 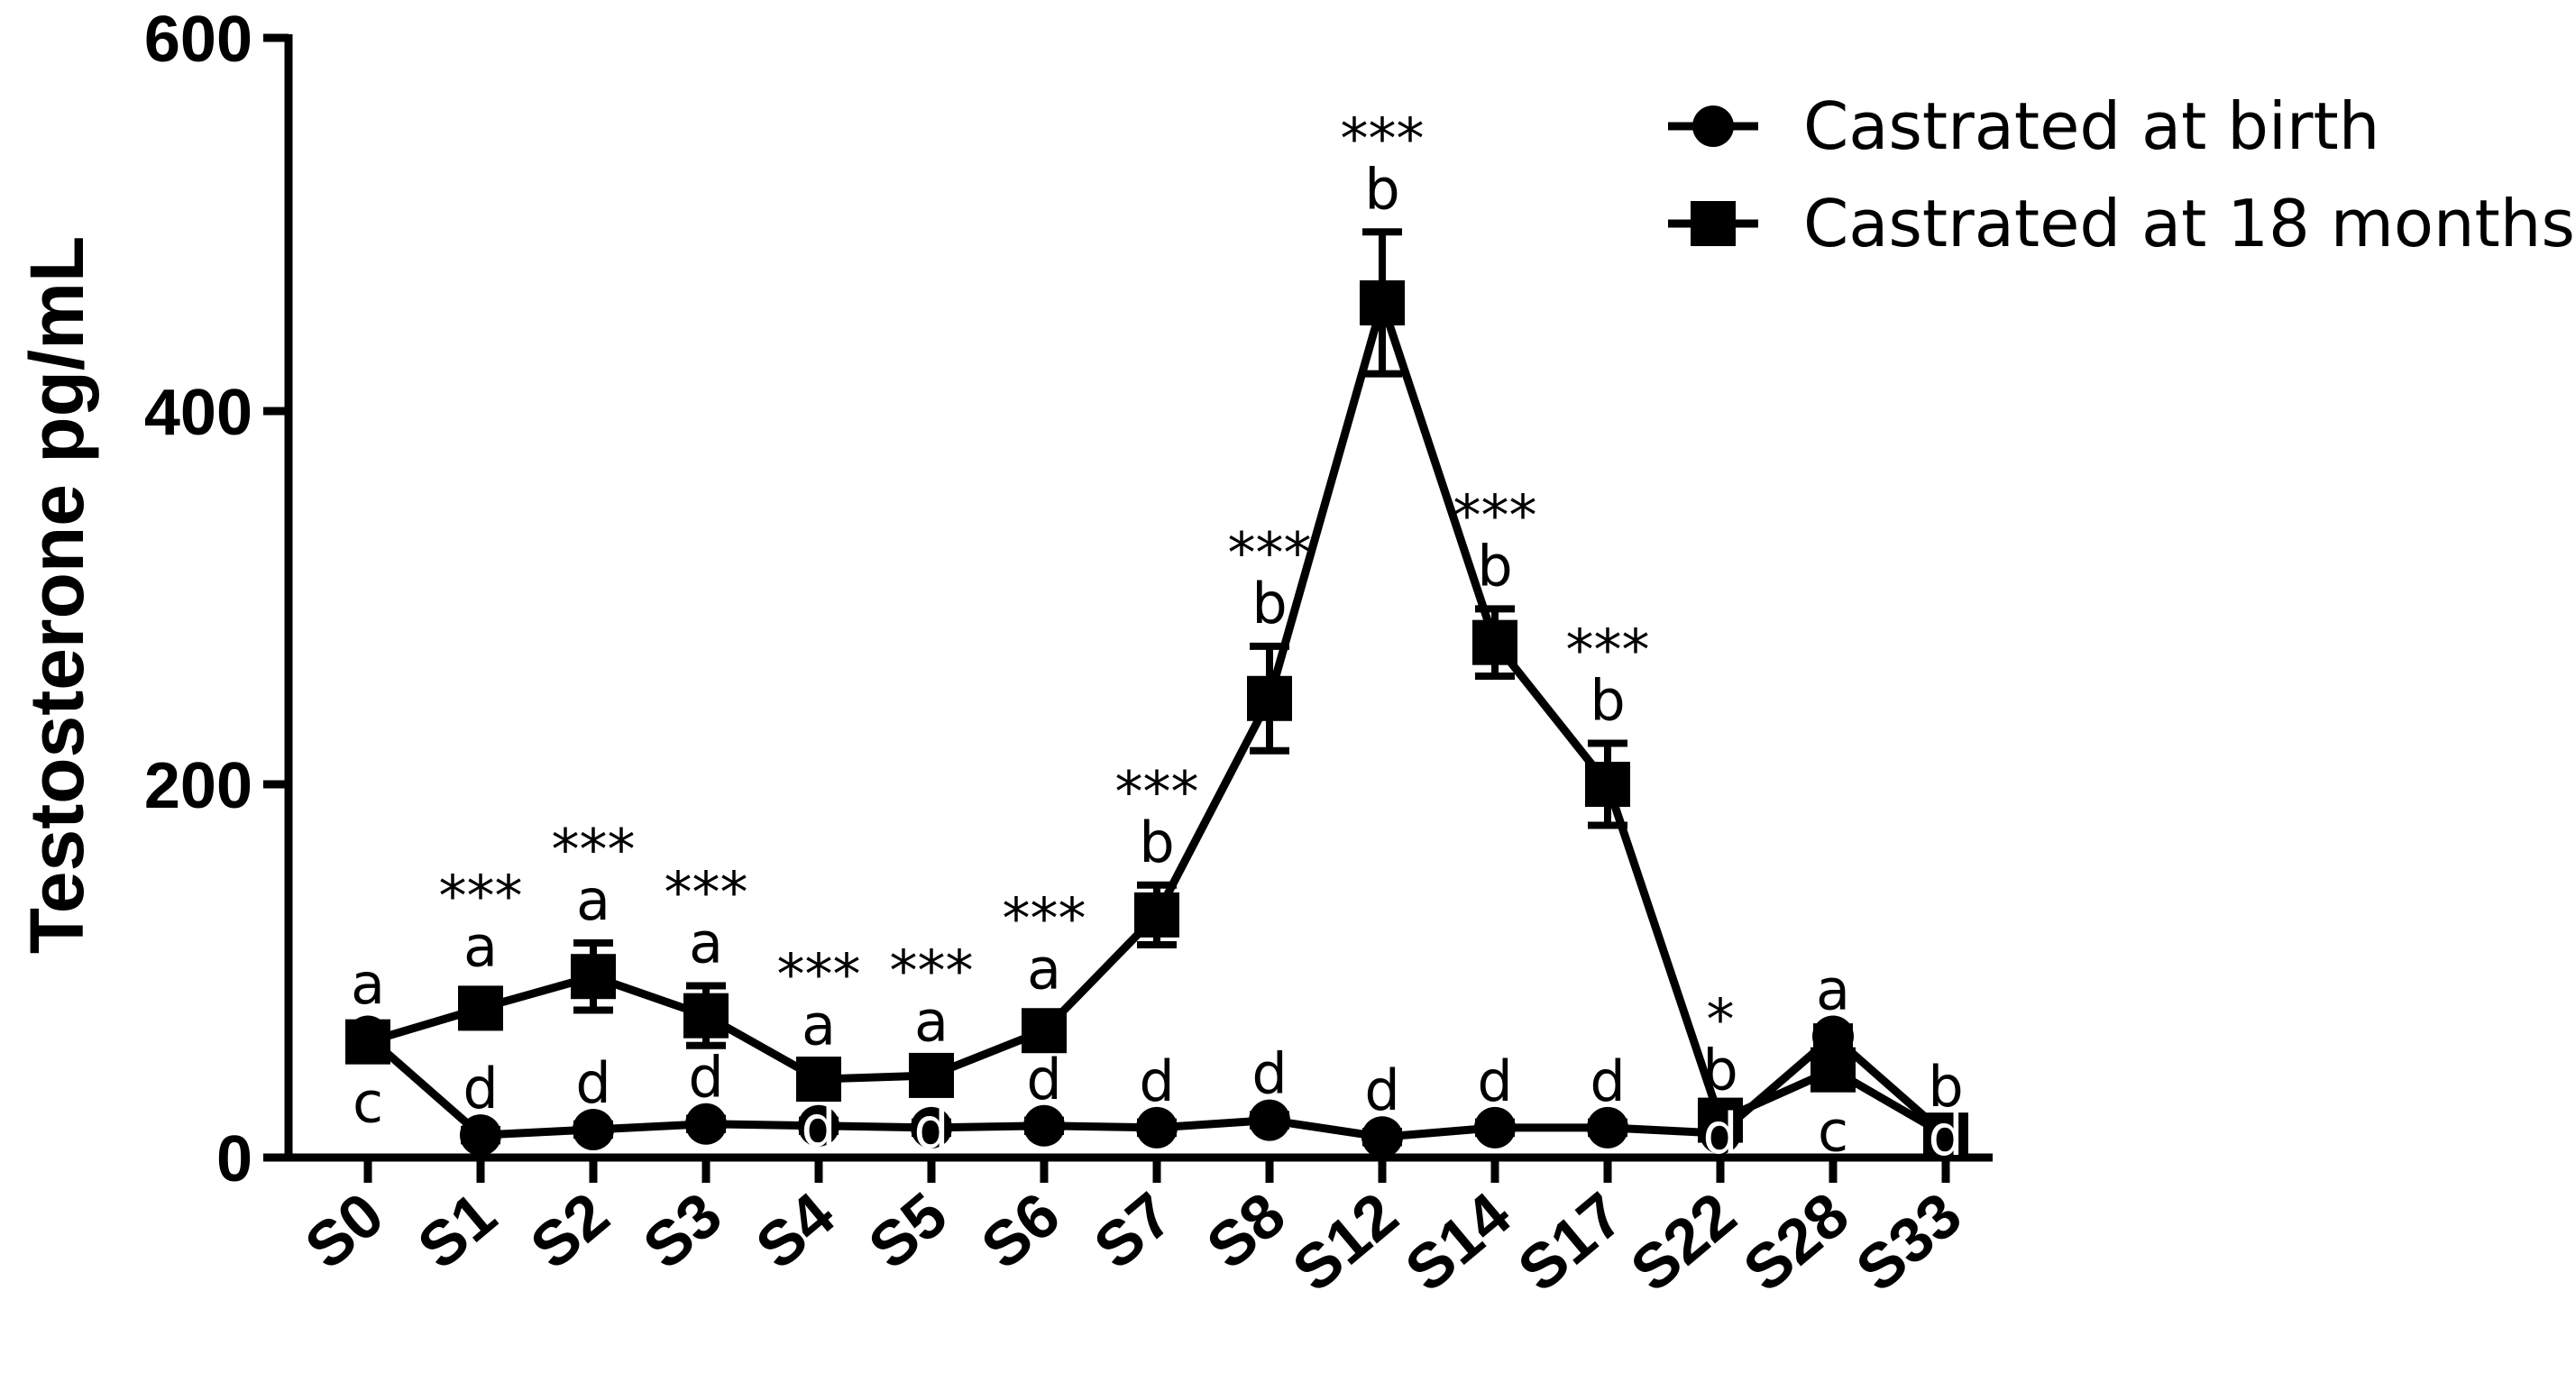 I want to click on x-tick-label: S5, so click(x=908, y=1231).